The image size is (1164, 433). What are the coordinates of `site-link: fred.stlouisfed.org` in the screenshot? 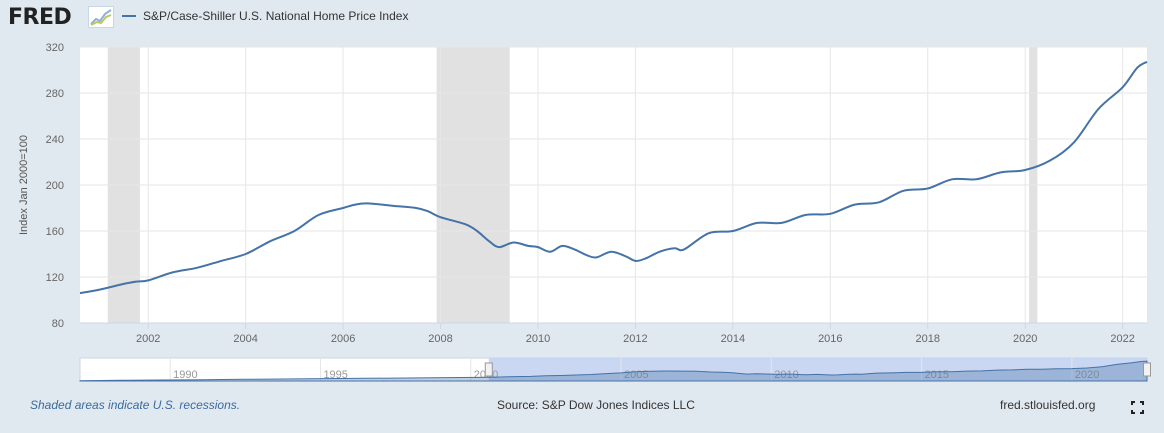 It's located at (1048, 405).